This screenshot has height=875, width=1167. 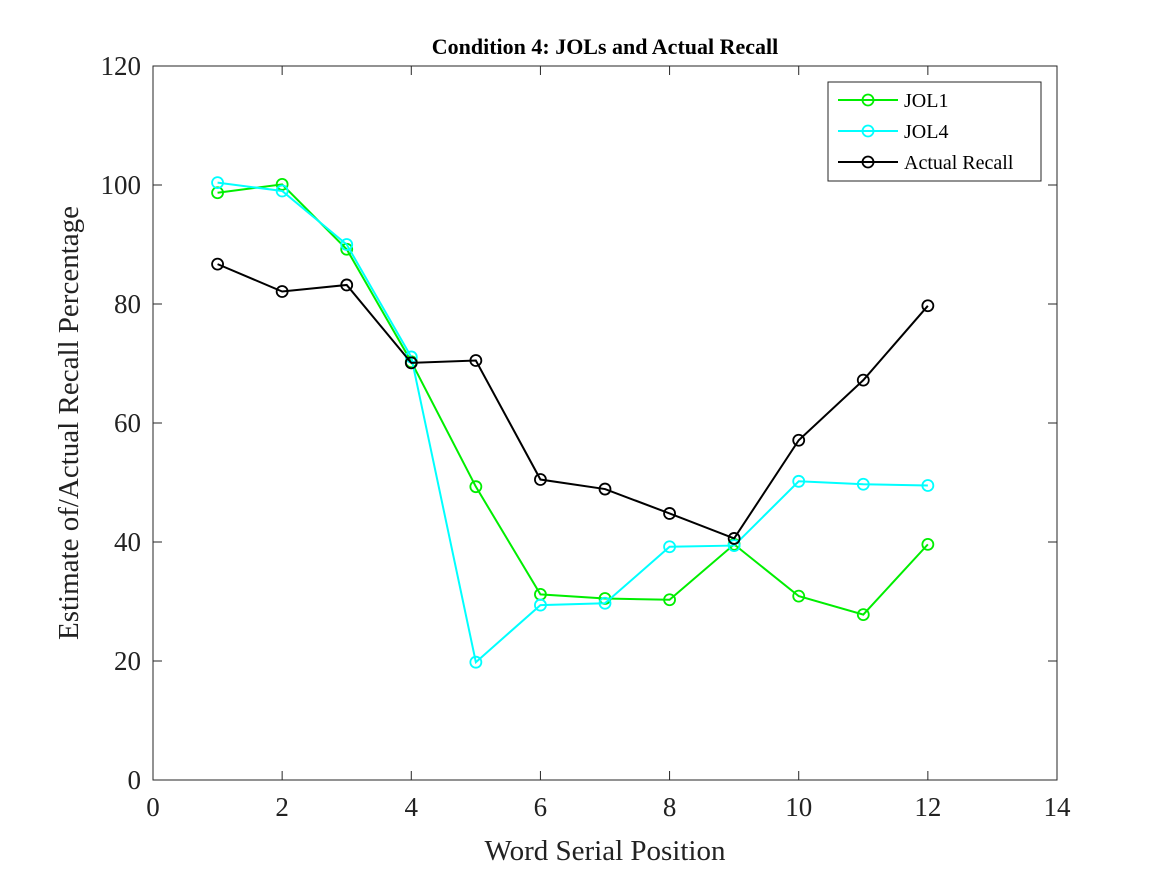 I want to click on legend-item-actual-recall: Actual Recall, so click(x=926, y=163).